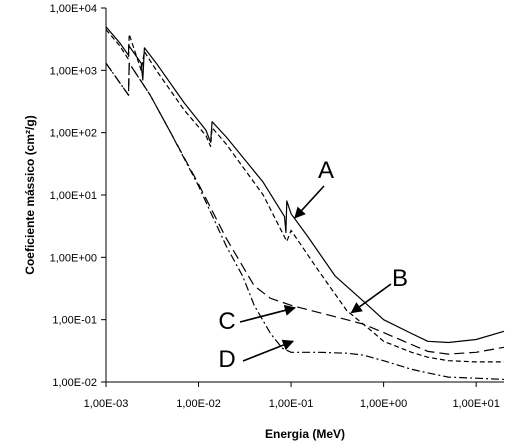 The width and height of the screenshot is (507, 443). Describe the element at coordinates (226, 321) in the screenshot. I see `annotation-label-c: C` at that location.